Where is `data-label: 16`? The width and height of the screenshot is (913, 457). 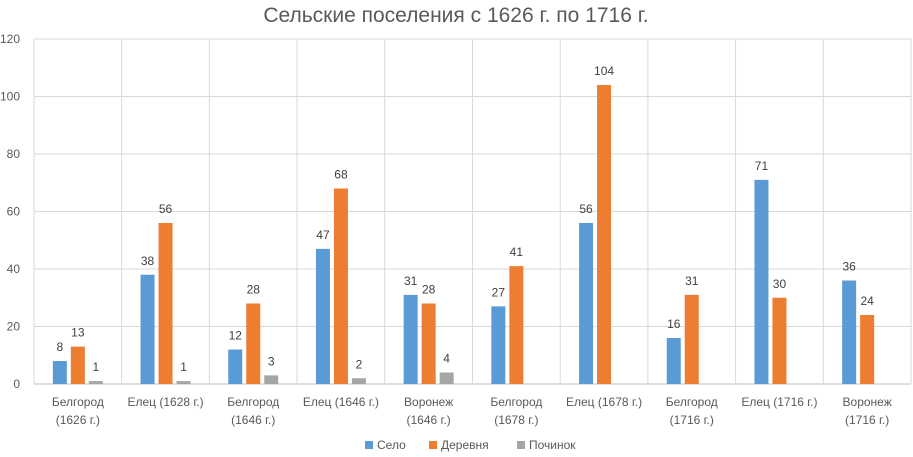 data-label: 16 is located at coordinates (674, 324).